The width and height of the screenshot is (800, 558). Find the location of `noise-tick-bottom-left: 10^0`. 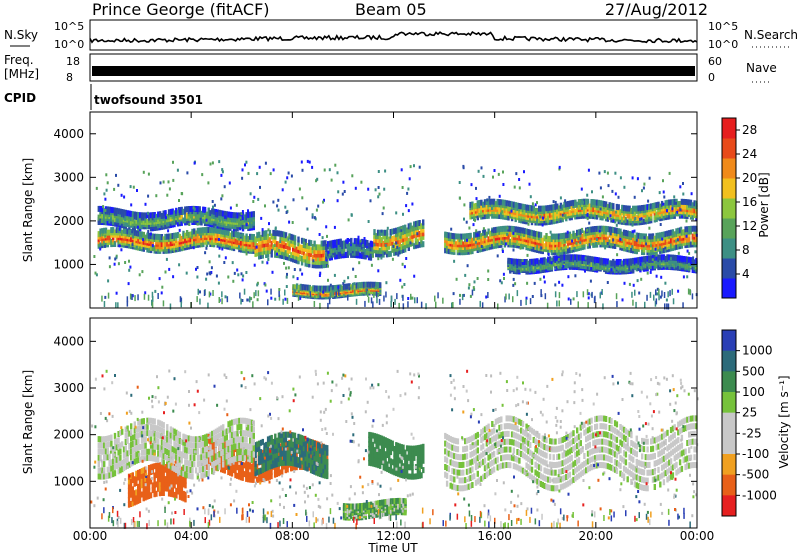

noise-tick-bottom-left: 10^0 is located at coordinates (69, 44).